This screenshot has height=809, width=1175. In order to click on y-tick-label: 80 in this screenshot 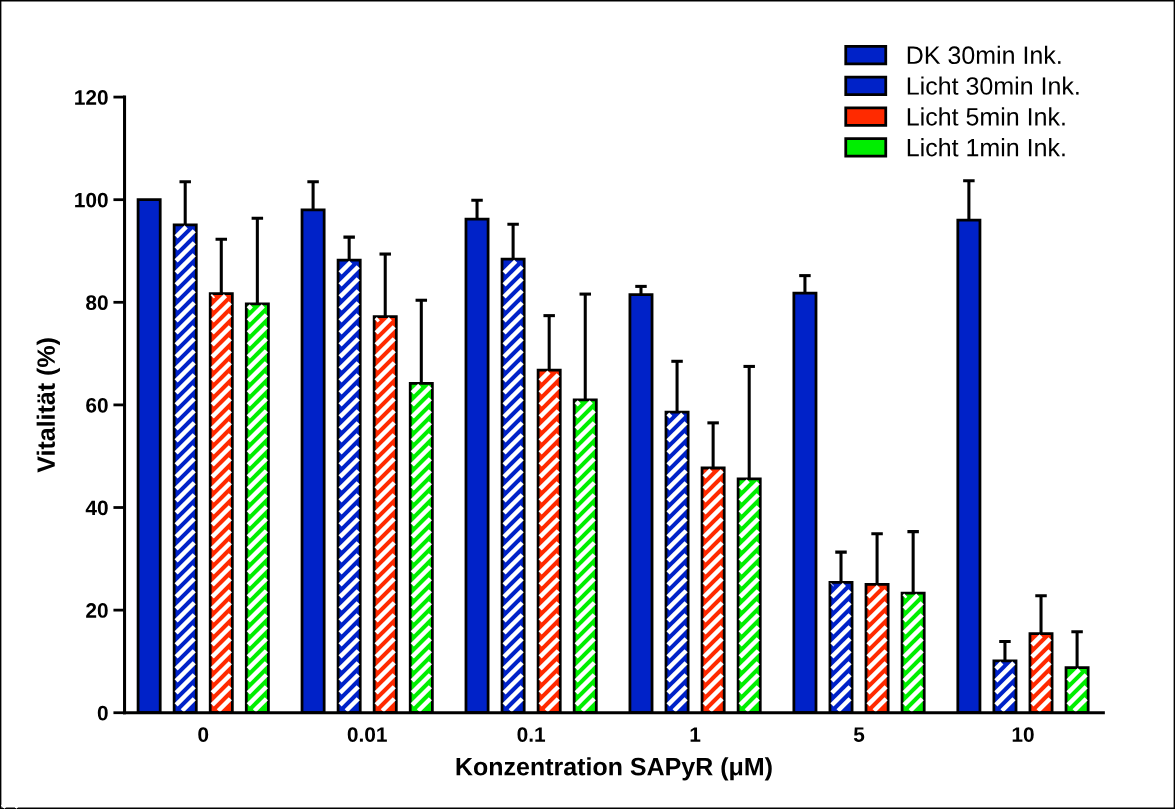, I will do `click(97, 303)`.